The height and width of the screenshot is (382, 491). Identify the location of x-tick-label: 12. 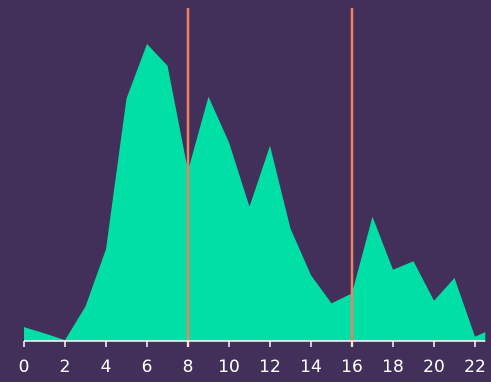
(270, 367).